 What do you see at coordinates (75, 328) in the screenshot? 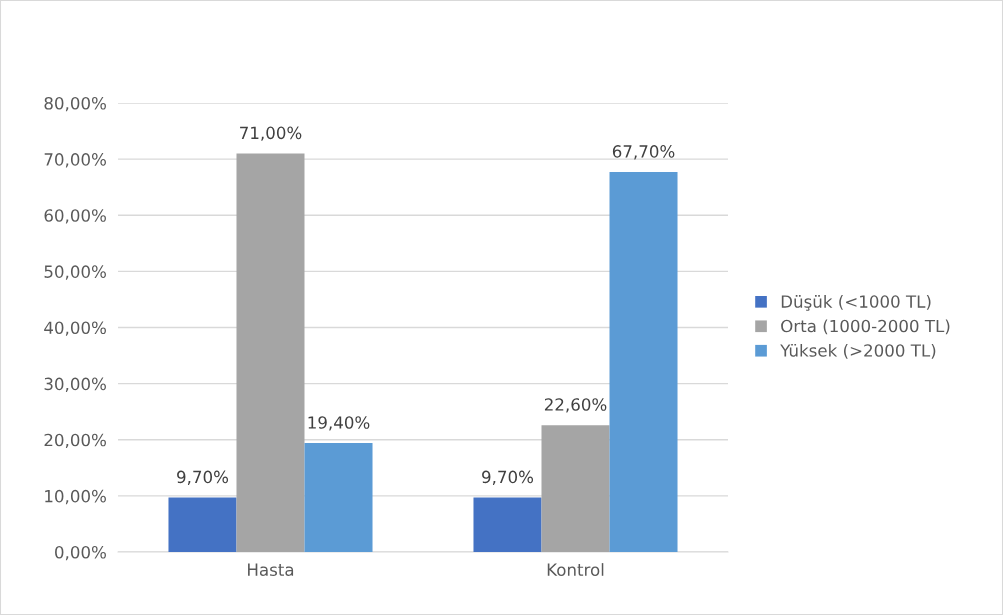
I see `y-tick-label: 40,00%` at bounding box center [75, 328].